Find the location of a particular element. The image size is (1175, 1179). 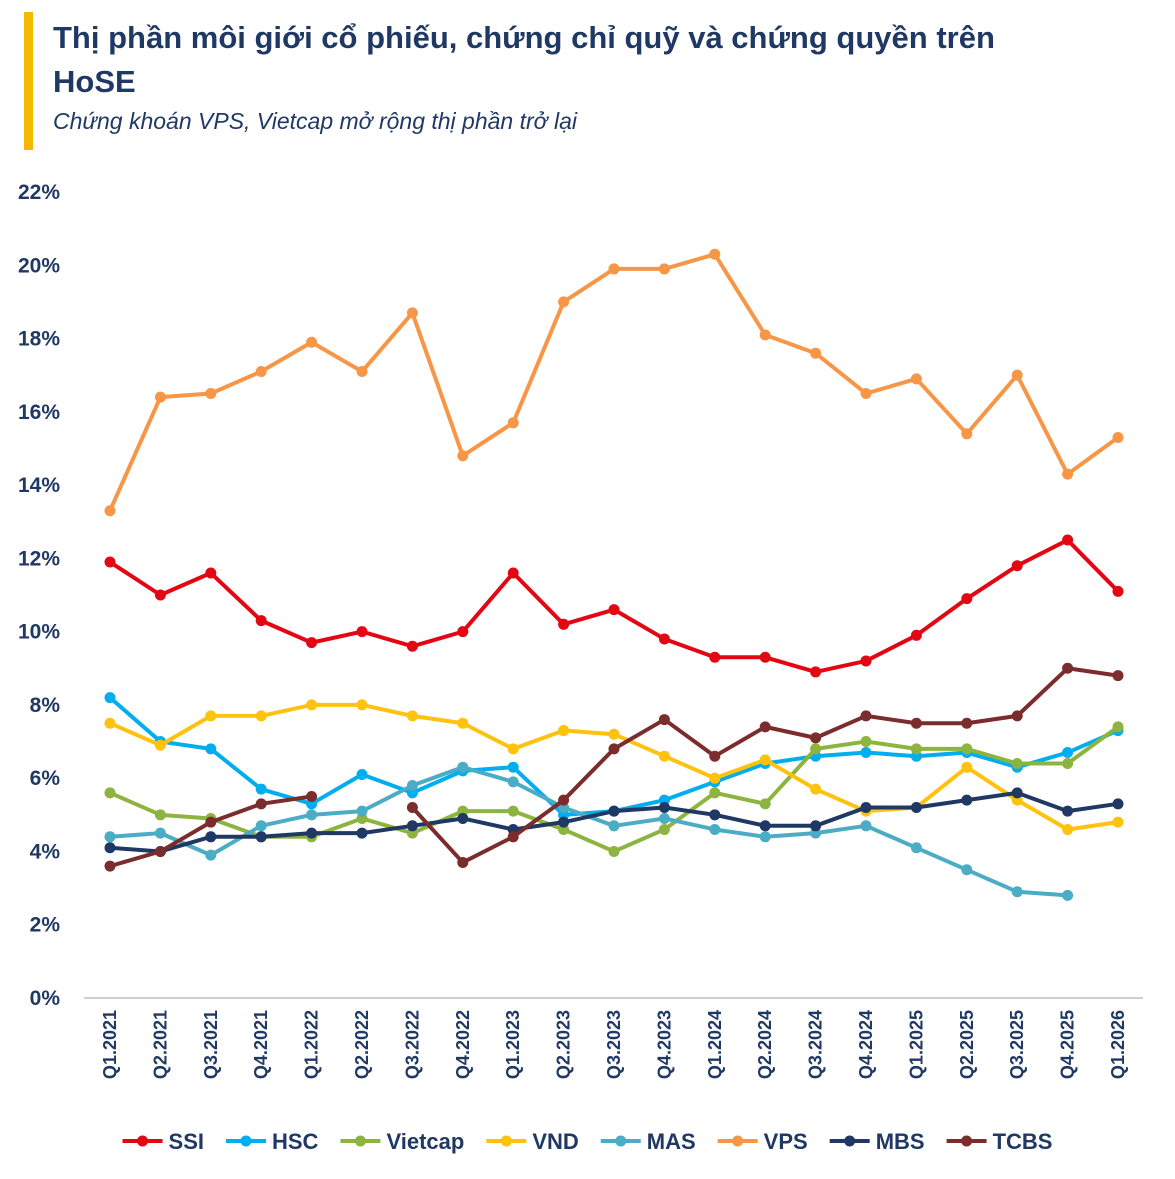

legend-label: VPS is located at coordinates (786, 1141).